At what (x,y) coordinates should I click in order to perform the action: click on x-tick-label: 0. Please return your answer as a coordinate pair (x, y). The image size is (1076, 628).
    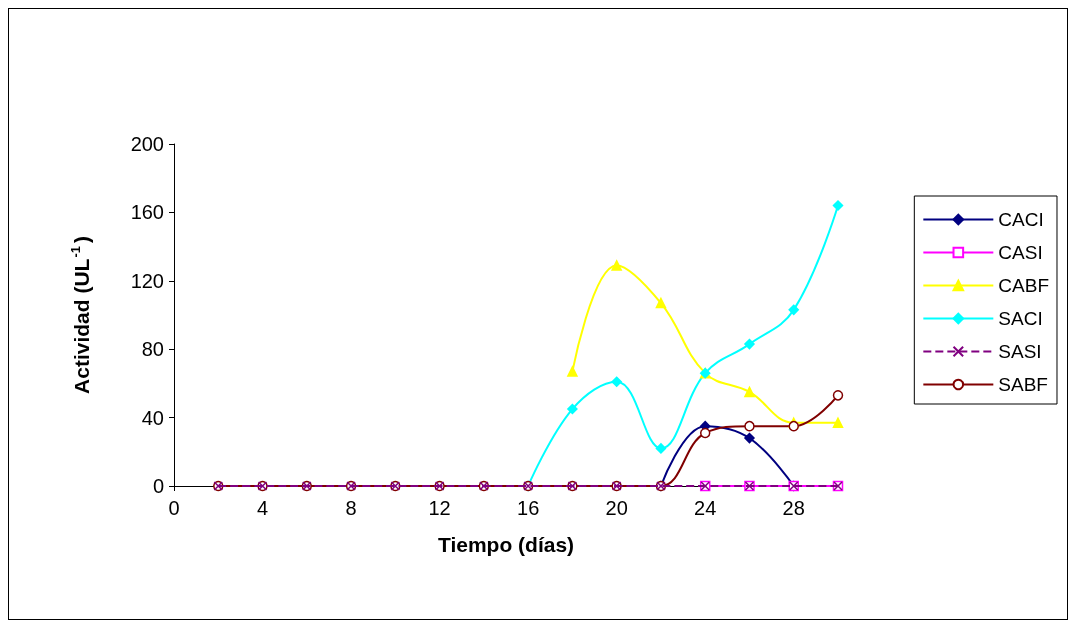
    Looking at the image, I should click on (174, 508).